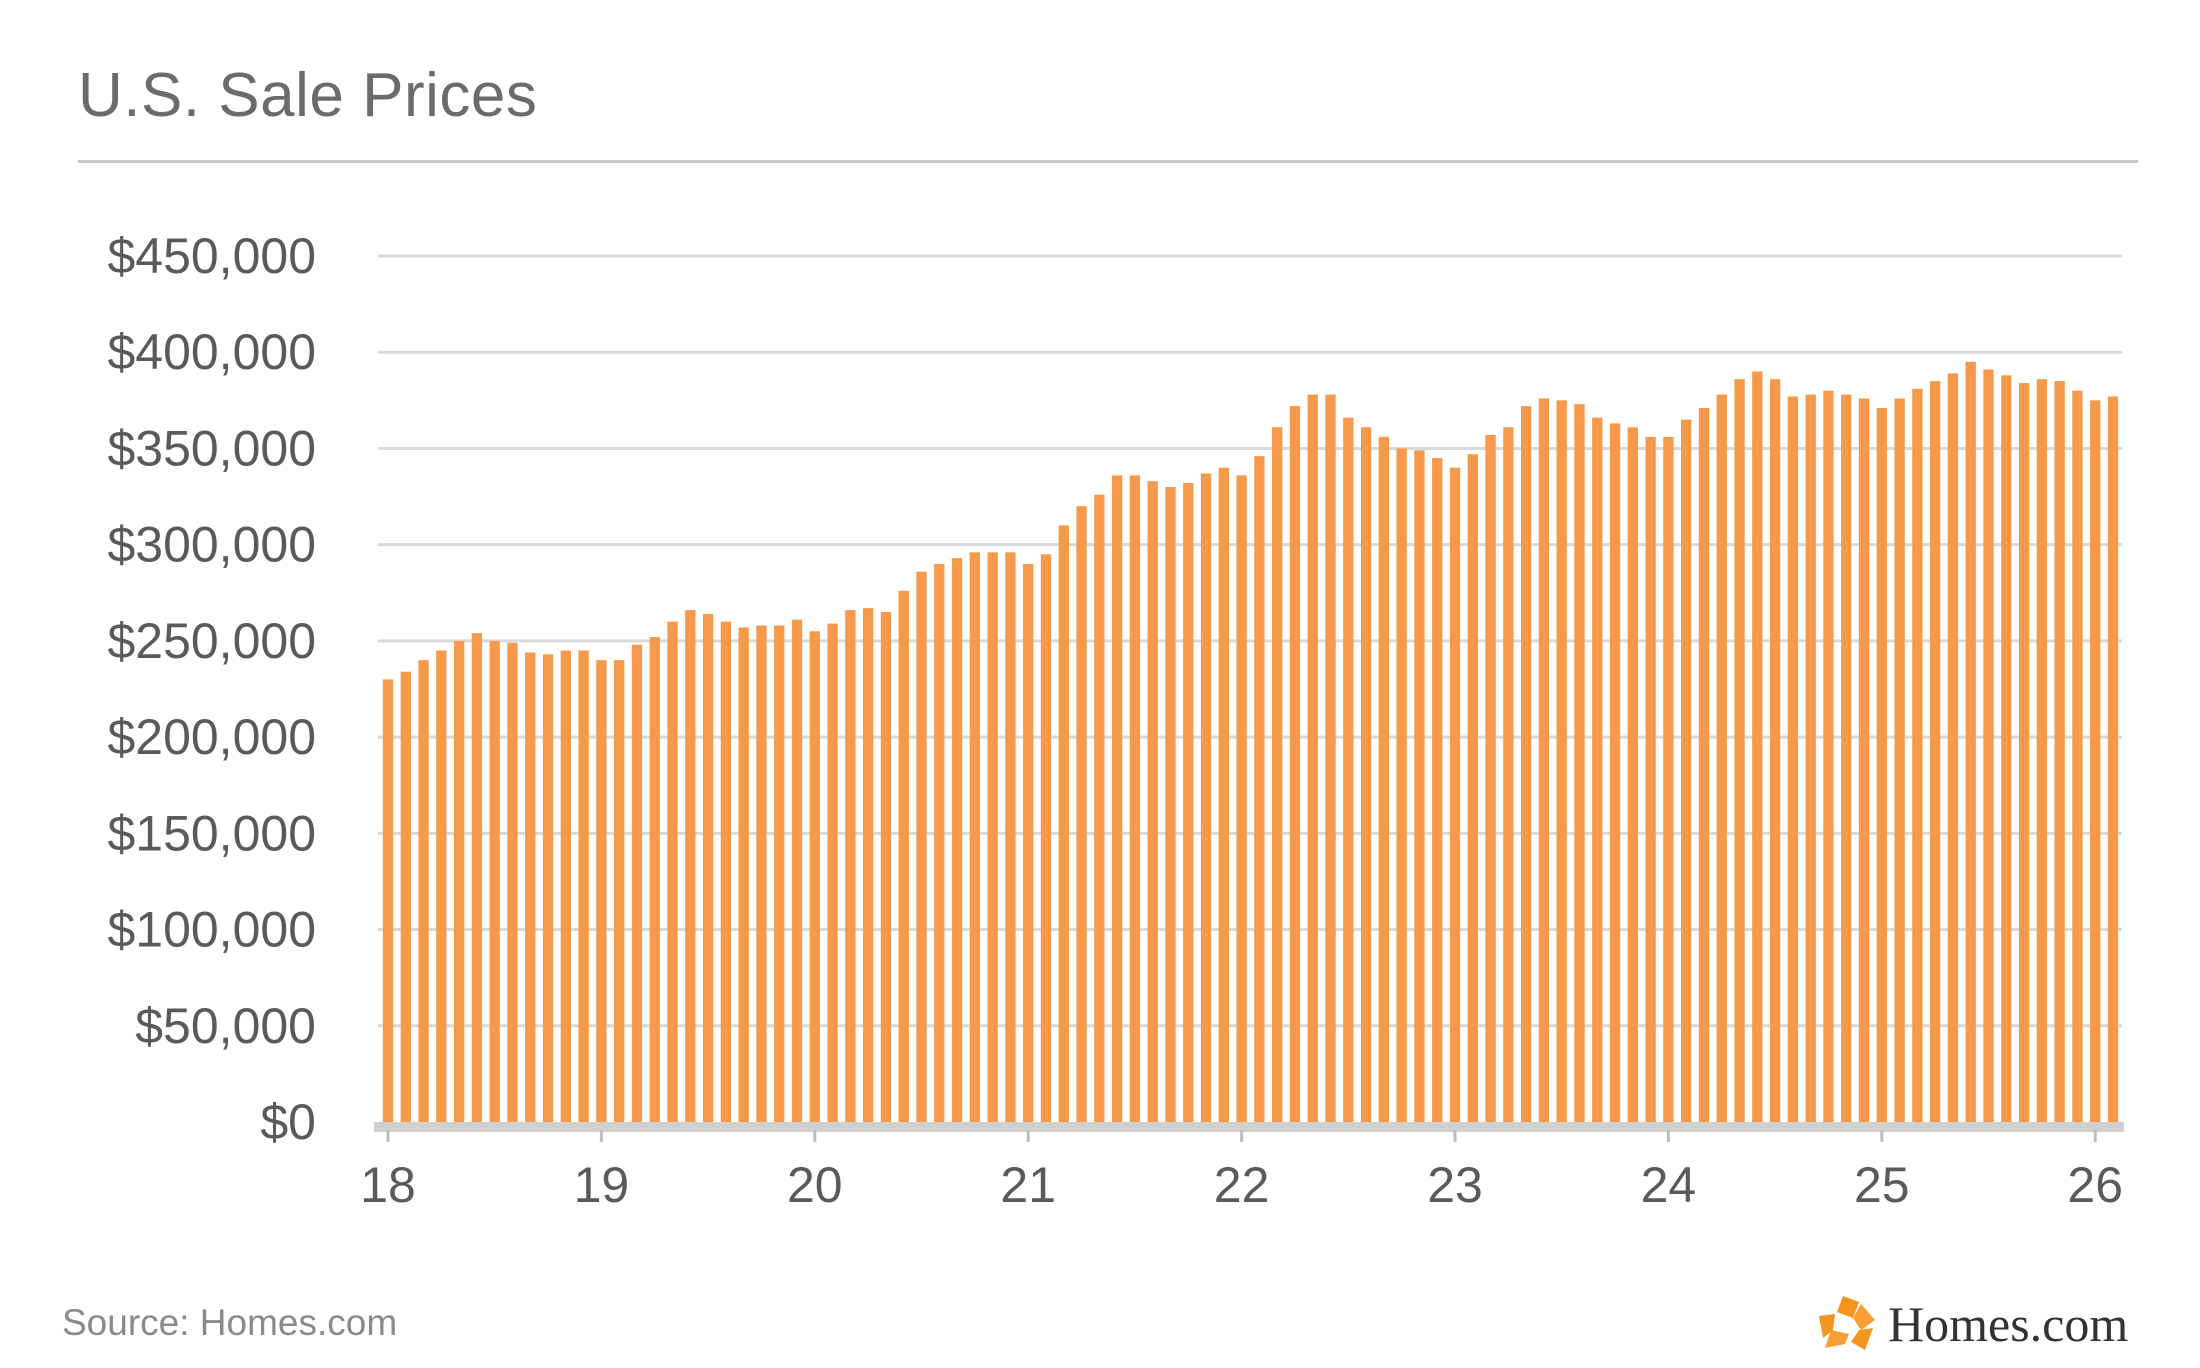  What do you see at coordinates (211, 545) in the screenshot?
I see `y-tick-label: $300,000` at bounding box center [211, 545].